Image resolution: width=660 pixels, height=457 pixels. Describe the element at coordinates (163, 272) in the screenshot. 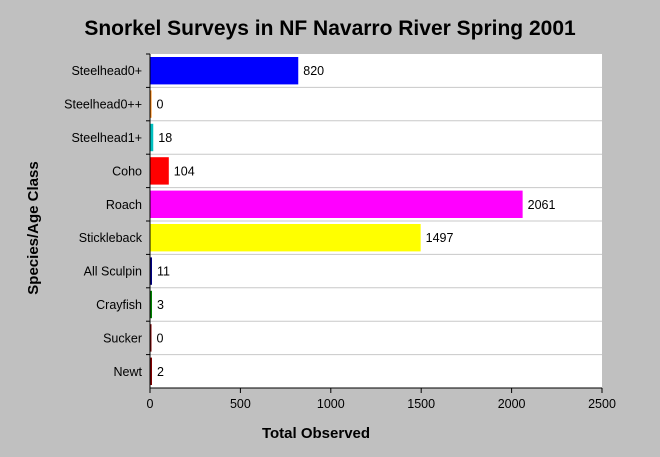

I see `value-label: 11` at that location.